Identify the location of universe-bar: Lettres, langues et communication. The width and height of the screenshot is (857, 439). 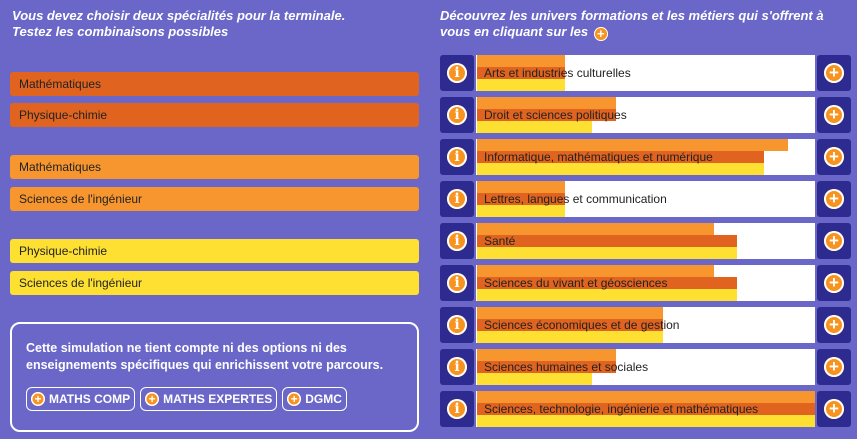
(645, 199).